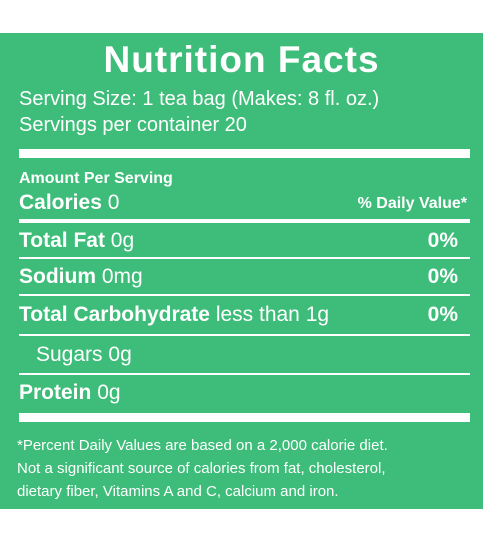  What do you see at coordinates (62, 240) in the screenshot?
I see `nutrient-name: Total Fat` at bounding box center [62, 240].